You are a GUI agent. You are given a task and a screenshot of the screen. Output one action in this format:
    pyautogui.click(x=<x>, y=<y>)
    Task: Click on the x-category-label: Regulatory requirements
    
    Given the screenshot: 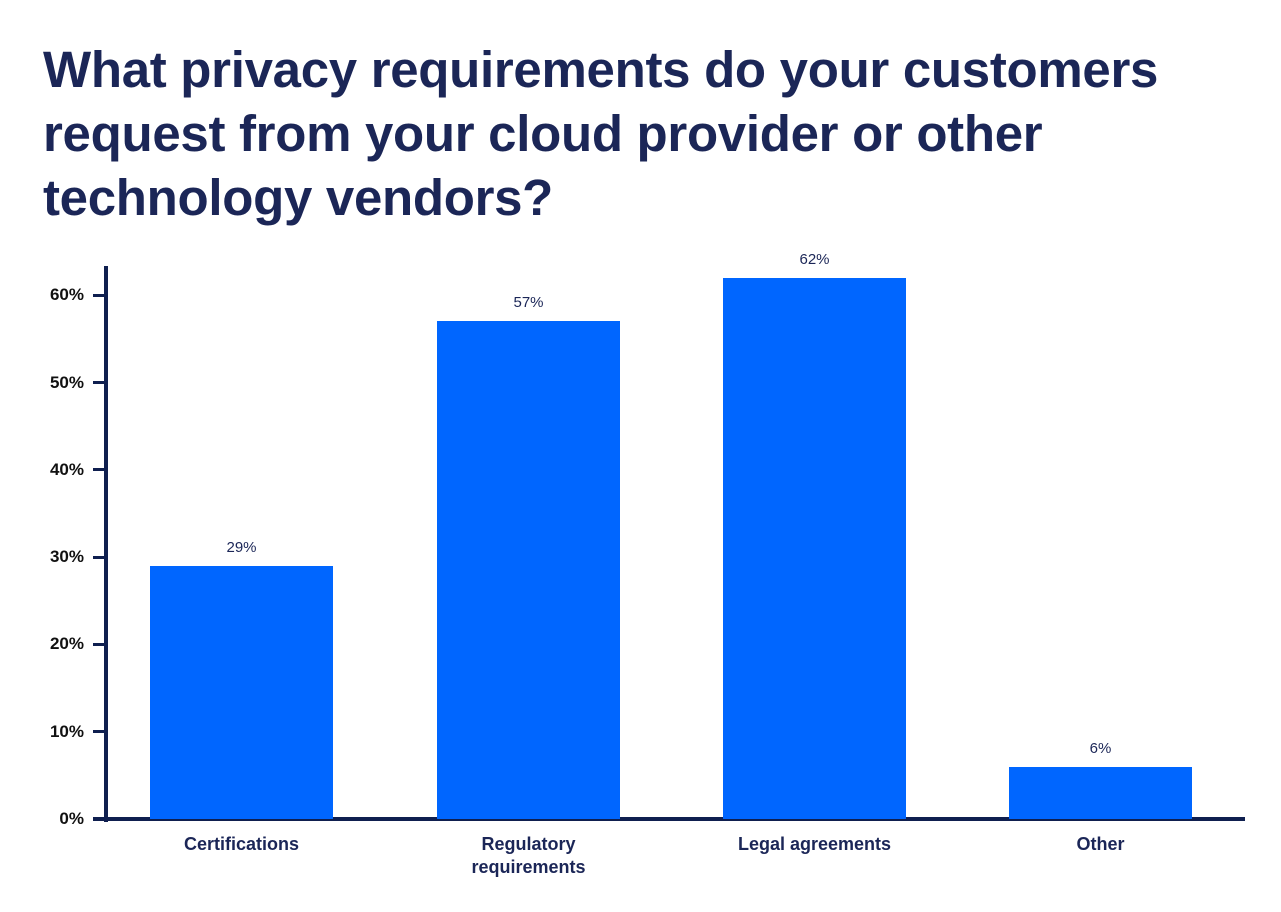 What is the action you would take?
    pyautogui.click(x=528, y=855)
    